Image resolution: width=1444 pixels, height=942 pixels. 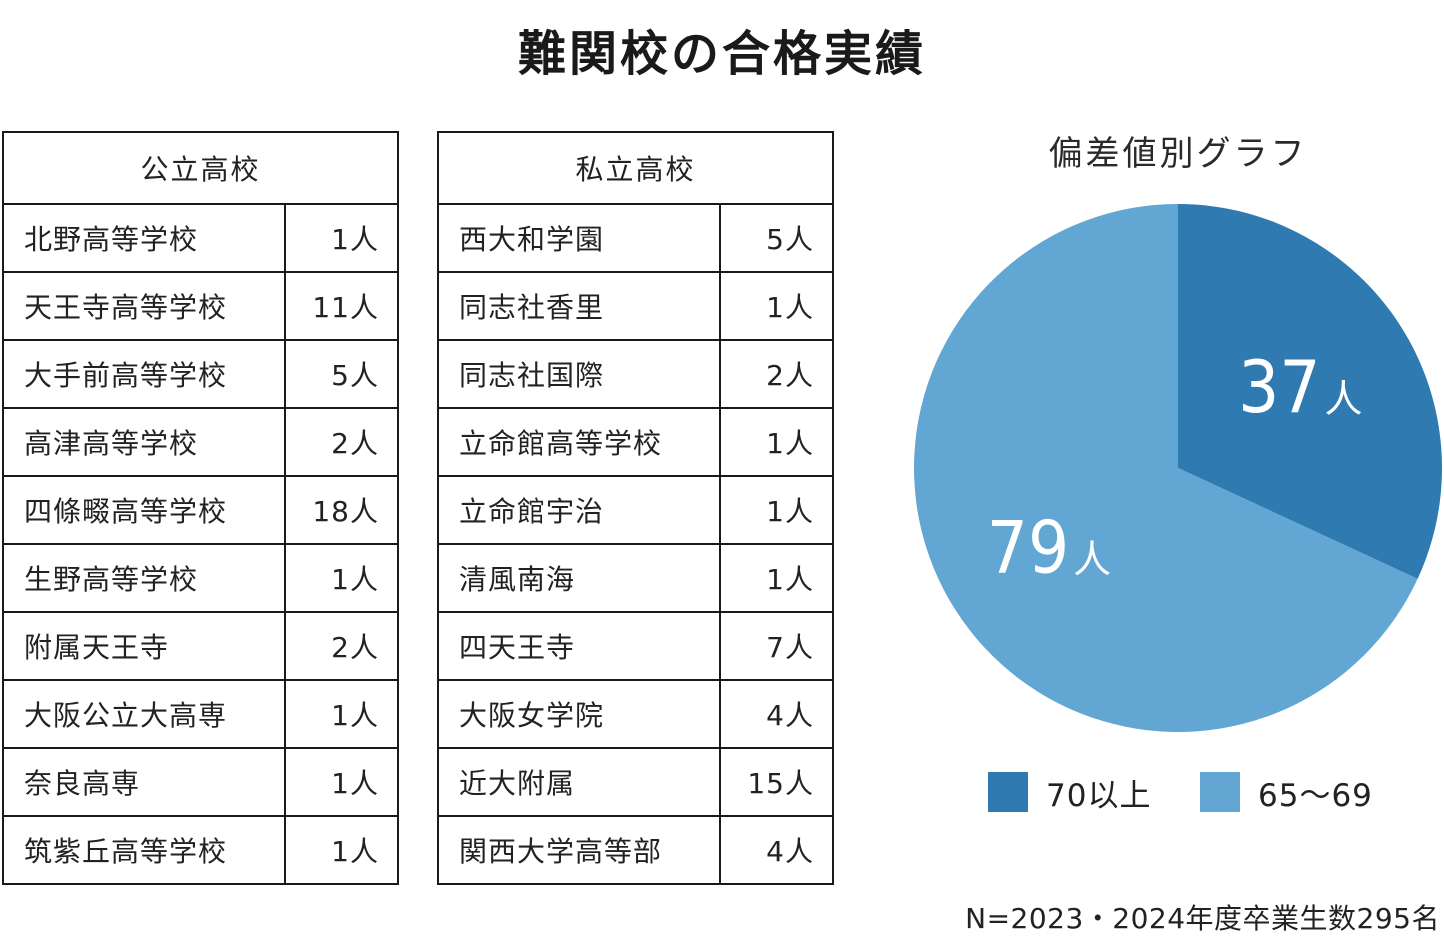 What do you see at coordinates (144, 510) in the screenshot?
I see `school-name: 四條畷高等学校` at bounding box center [144, 510].